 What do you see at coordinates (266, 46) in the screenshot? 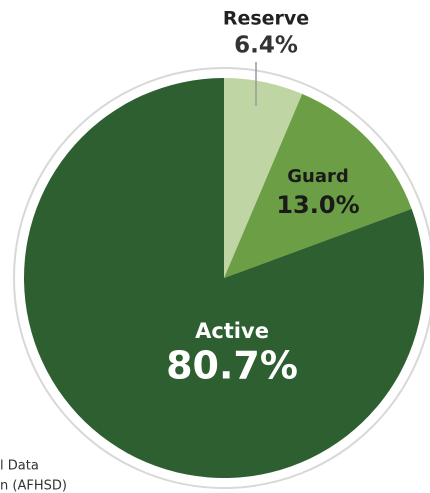
I see `slice-value: 6.4%` at bounding box center [266, 46].